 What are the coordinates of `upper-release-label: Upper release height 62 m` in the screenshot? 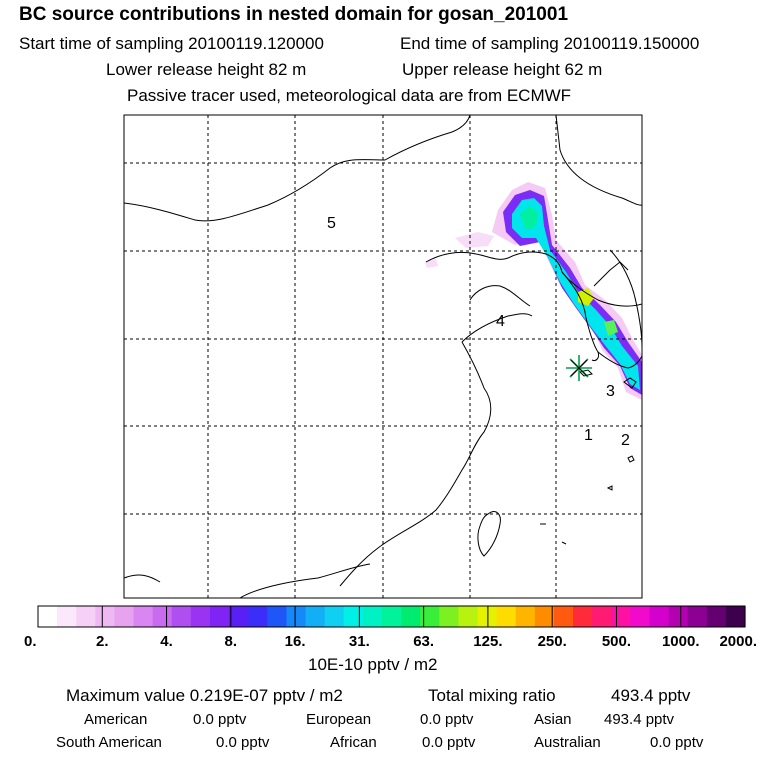 It's located at (502, 69).